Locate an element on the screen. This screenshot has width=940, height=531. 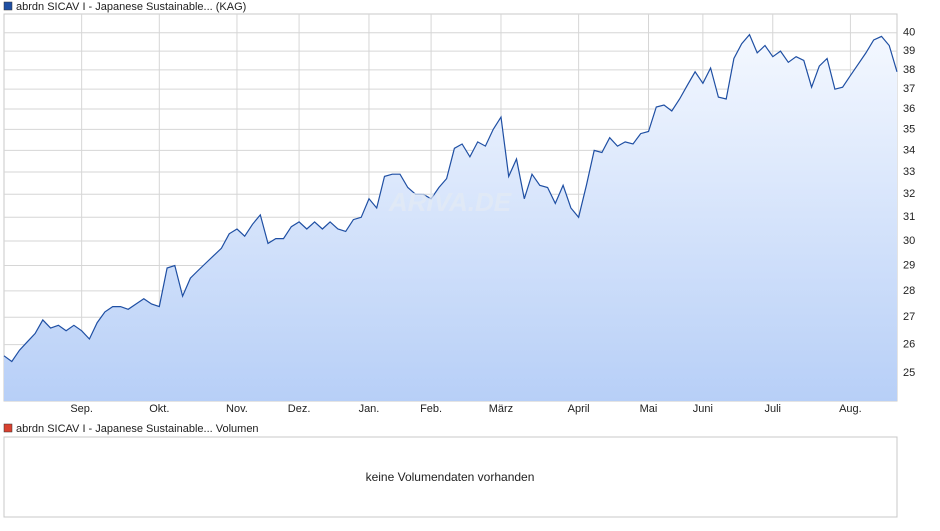
y-tick-label: 34 is located at coordinates (909, 150).